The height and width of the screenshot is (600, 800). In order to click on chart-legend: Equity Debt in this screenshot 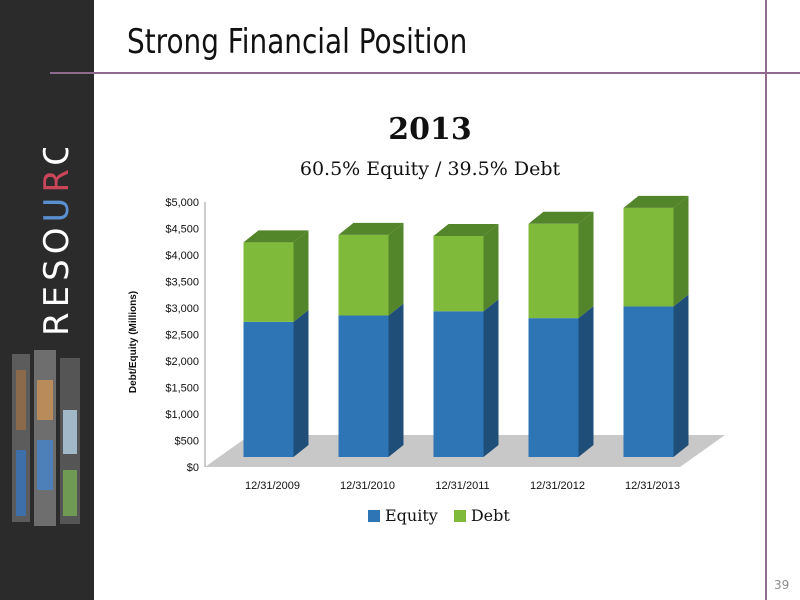, I will do `click(439, 515)`.